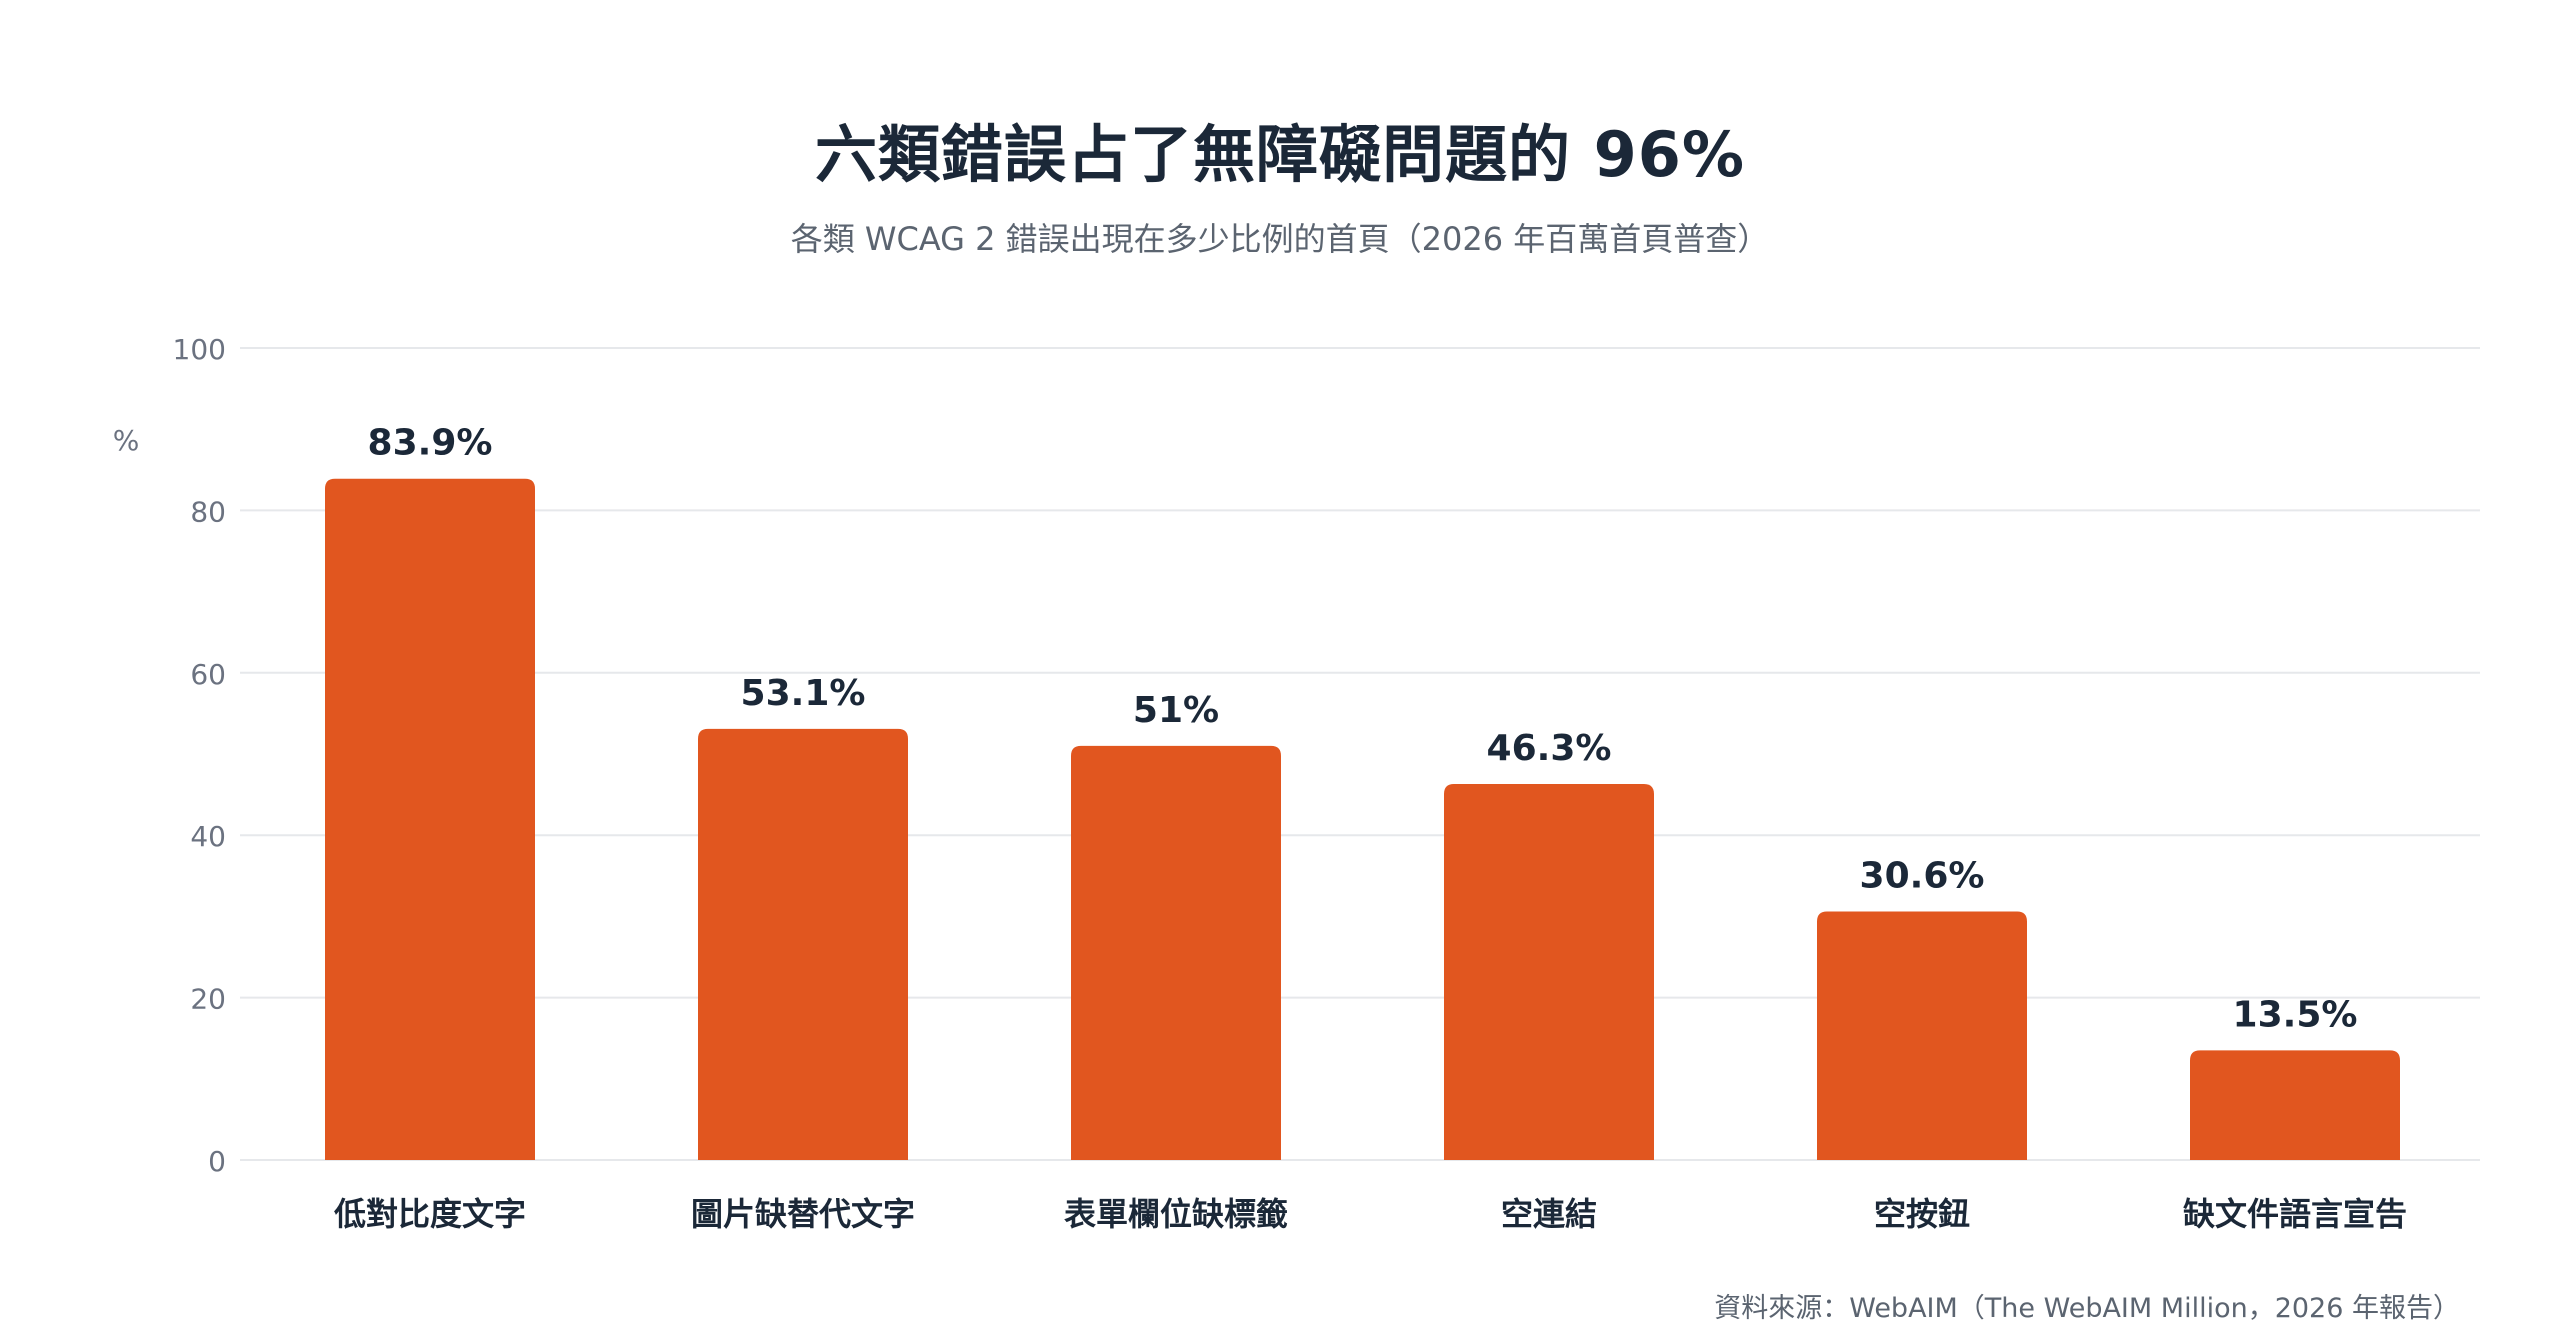 This screenshot has width=2560, height=1329. Describe the element at coordinates (1922, 876) in the screenshot. I see `value-label: 30.6%` at that location.